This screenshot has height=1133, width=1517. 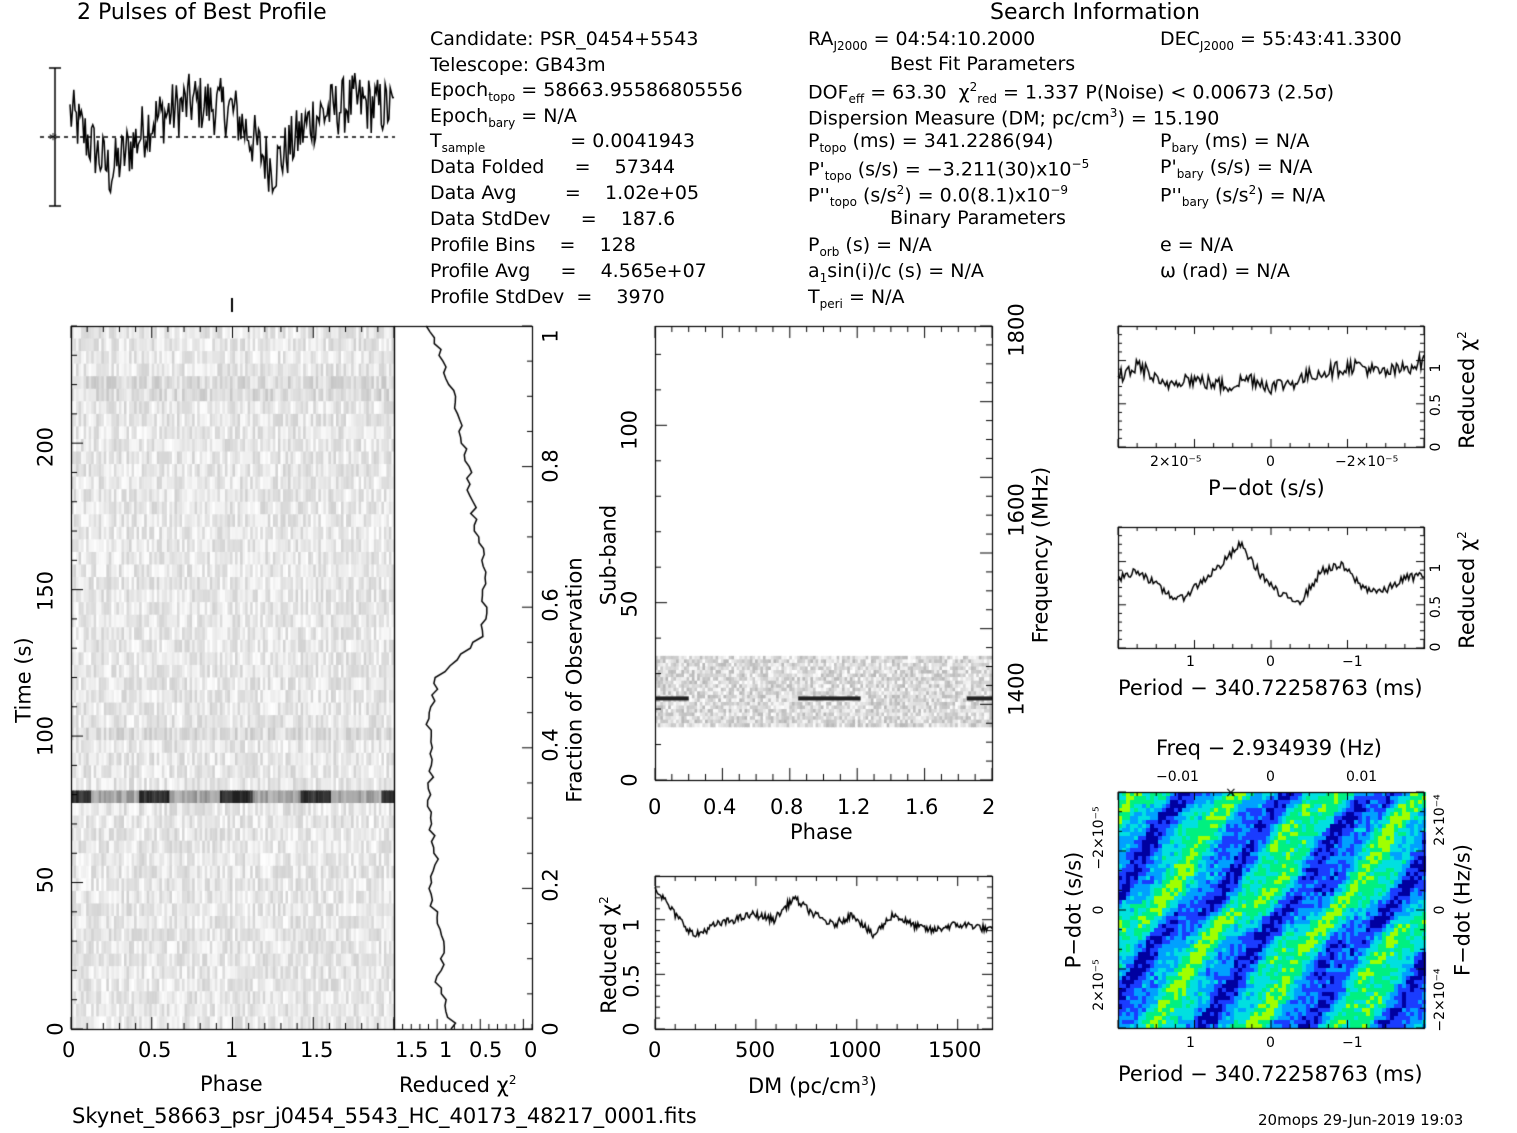 I want to click on per-ytick-2: 1, so click(x=1436, y=568).